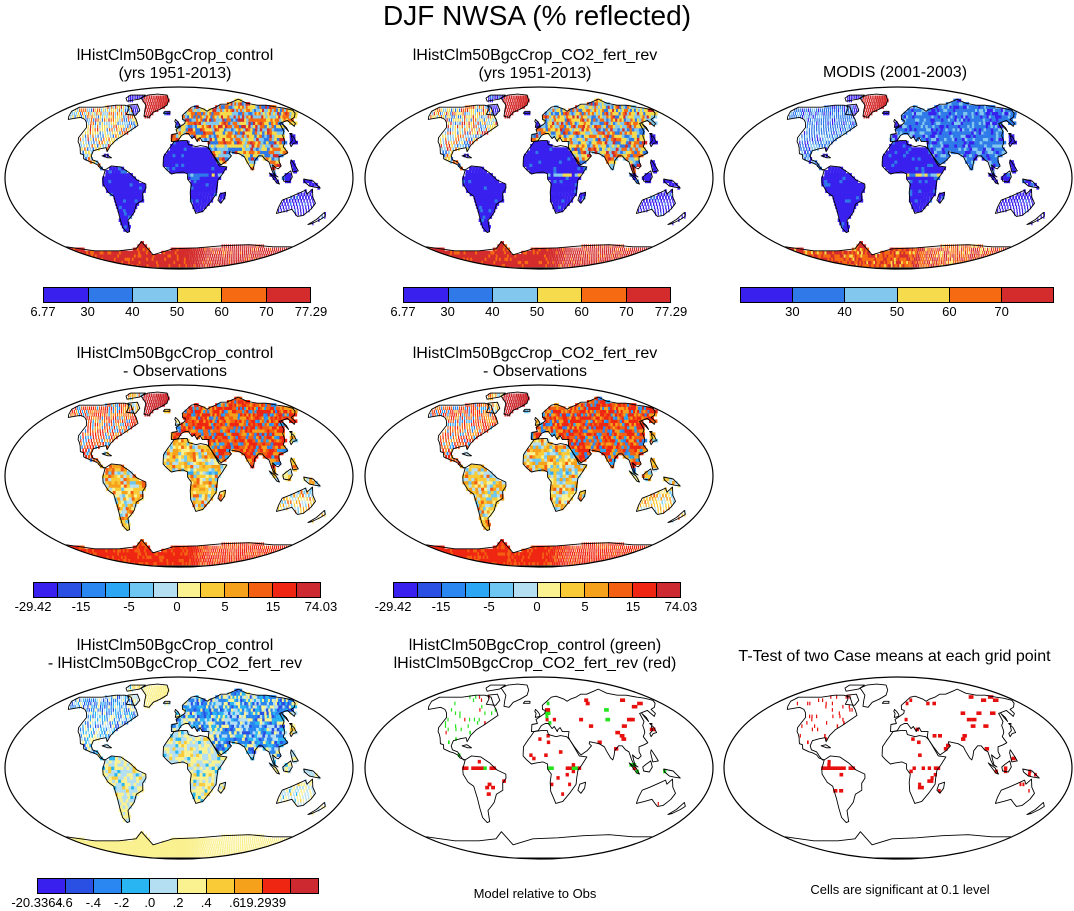  I want to click on coastline-madagascar, so click(582, 787).